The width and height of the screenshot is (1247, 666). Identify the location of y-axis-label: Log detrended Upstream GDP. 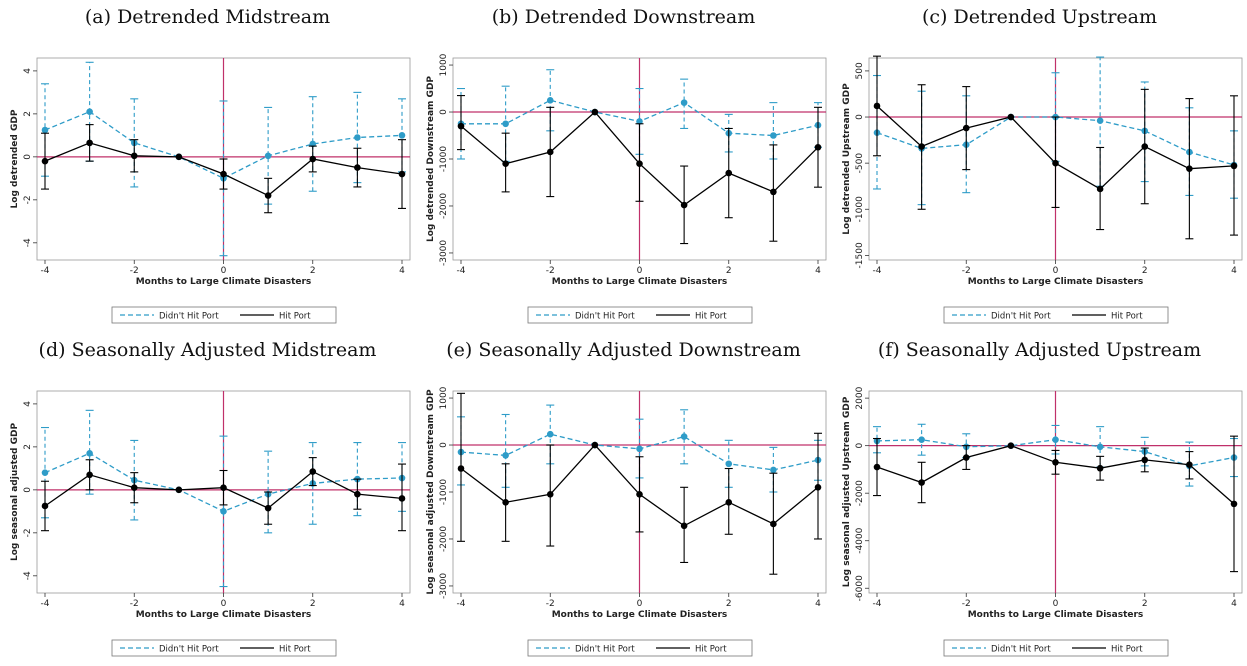
(847, 159).